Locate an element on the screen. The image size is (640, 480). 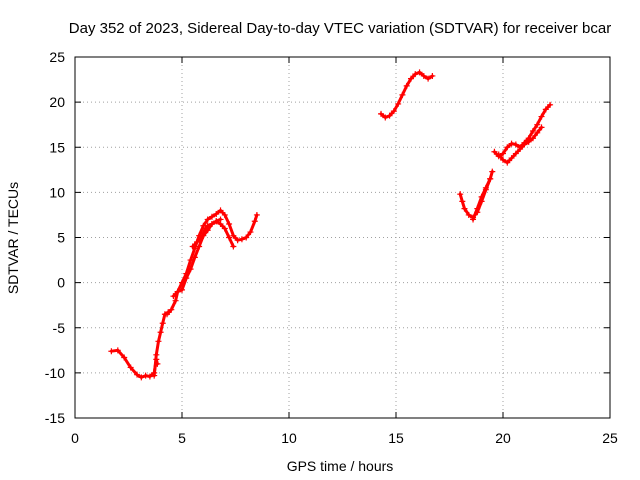
x-tick-label: 5 is located at coordinates (182, 438).